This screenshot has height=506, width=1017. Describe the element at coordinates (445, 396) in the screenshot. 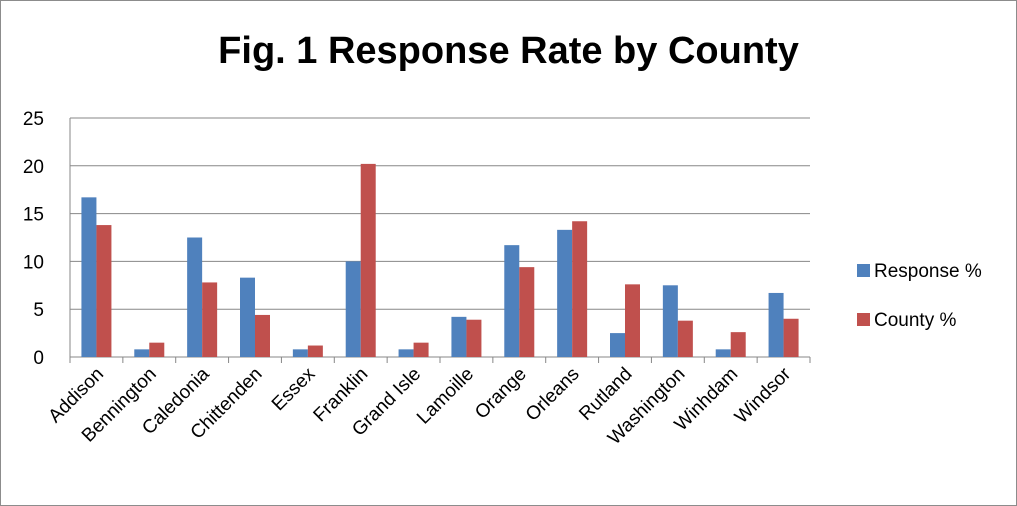

I see `x-tick-label: Lamoille` at that location.